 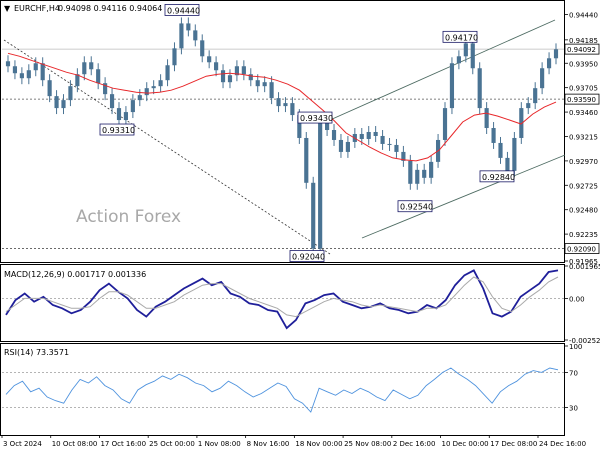 What do you see at coordinates (75, 444) in the screenshot?
I see `time-axis-label: 10 Oct 08:00` at bounding box center [75, 444].